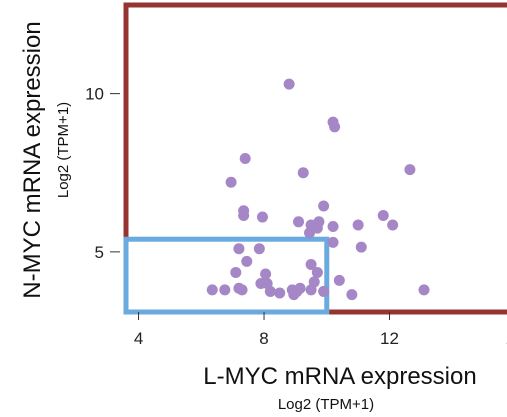 This screenshot has height=417, width=507. What do you see at coordinates (138, 338) in the screenshot?
I see `x-tick-label: 4` at bounding box center [138, 338].